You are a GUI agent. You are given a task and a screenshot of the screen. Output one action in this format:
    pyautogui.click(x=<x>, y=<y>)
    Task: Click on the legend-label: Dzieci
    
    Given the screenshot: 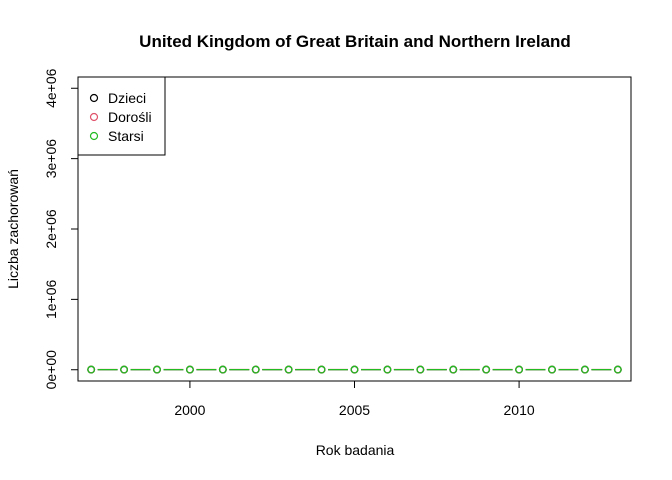 What is the action you would take?
    pyautogui.click(x=127, y=98)
    